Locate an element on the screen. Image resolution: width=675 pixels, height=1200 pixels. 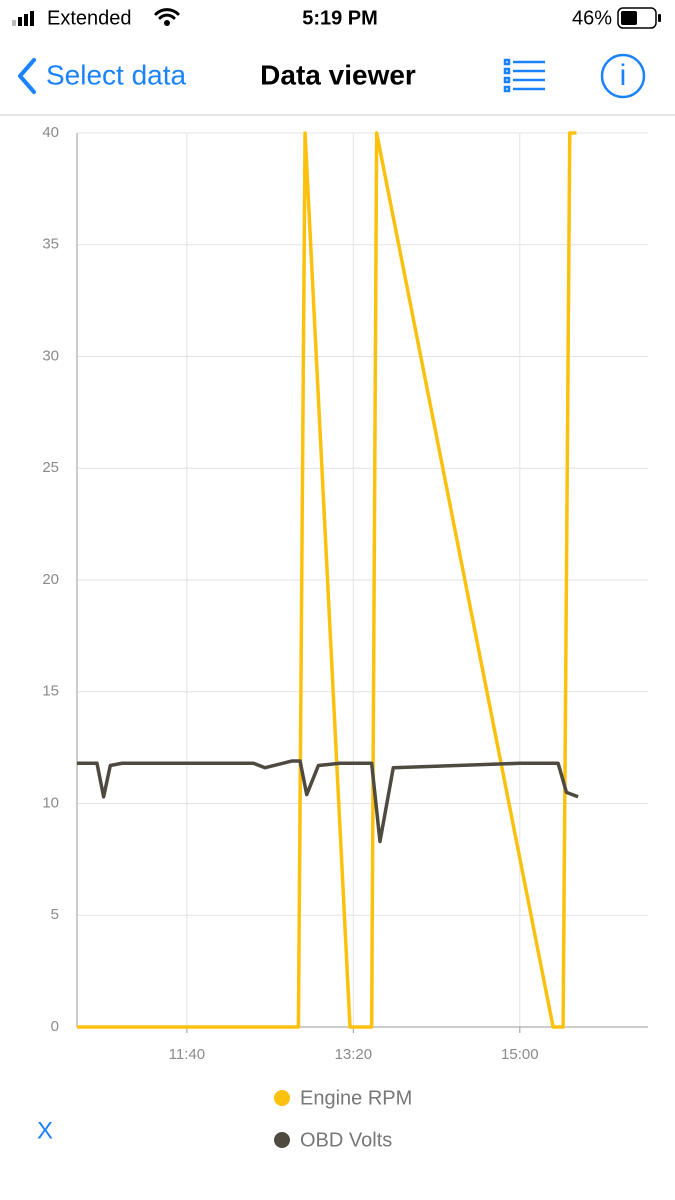
x-tick-label: 15:00 is located at coordinates (520, 1054).